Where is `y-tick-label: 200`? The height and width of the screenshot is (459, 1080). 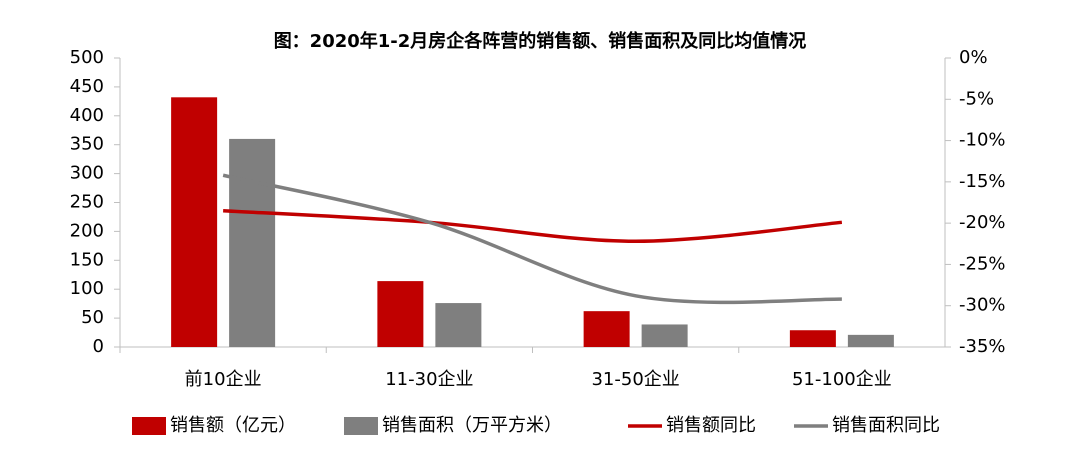 y-tick-label: 200 is located at coordinates (87, 230).